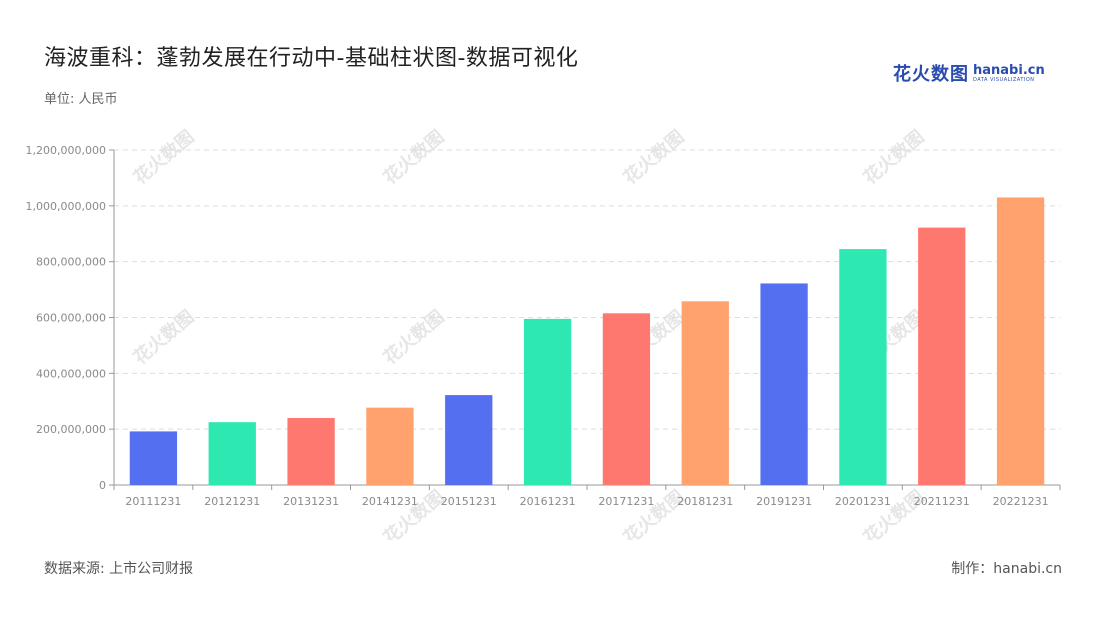  I want to click on x-tick-label: 20221231, so click(1021, 501).